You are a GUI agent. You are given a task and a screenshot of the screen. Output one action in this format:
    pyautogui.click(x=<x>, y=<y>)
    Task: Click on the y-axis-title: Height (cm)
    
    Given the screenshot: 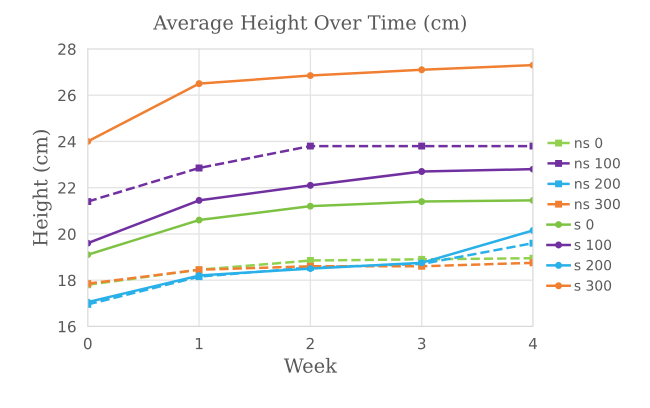 What is the action you would take?
    pyautogui.click(x=42, y=188)
    